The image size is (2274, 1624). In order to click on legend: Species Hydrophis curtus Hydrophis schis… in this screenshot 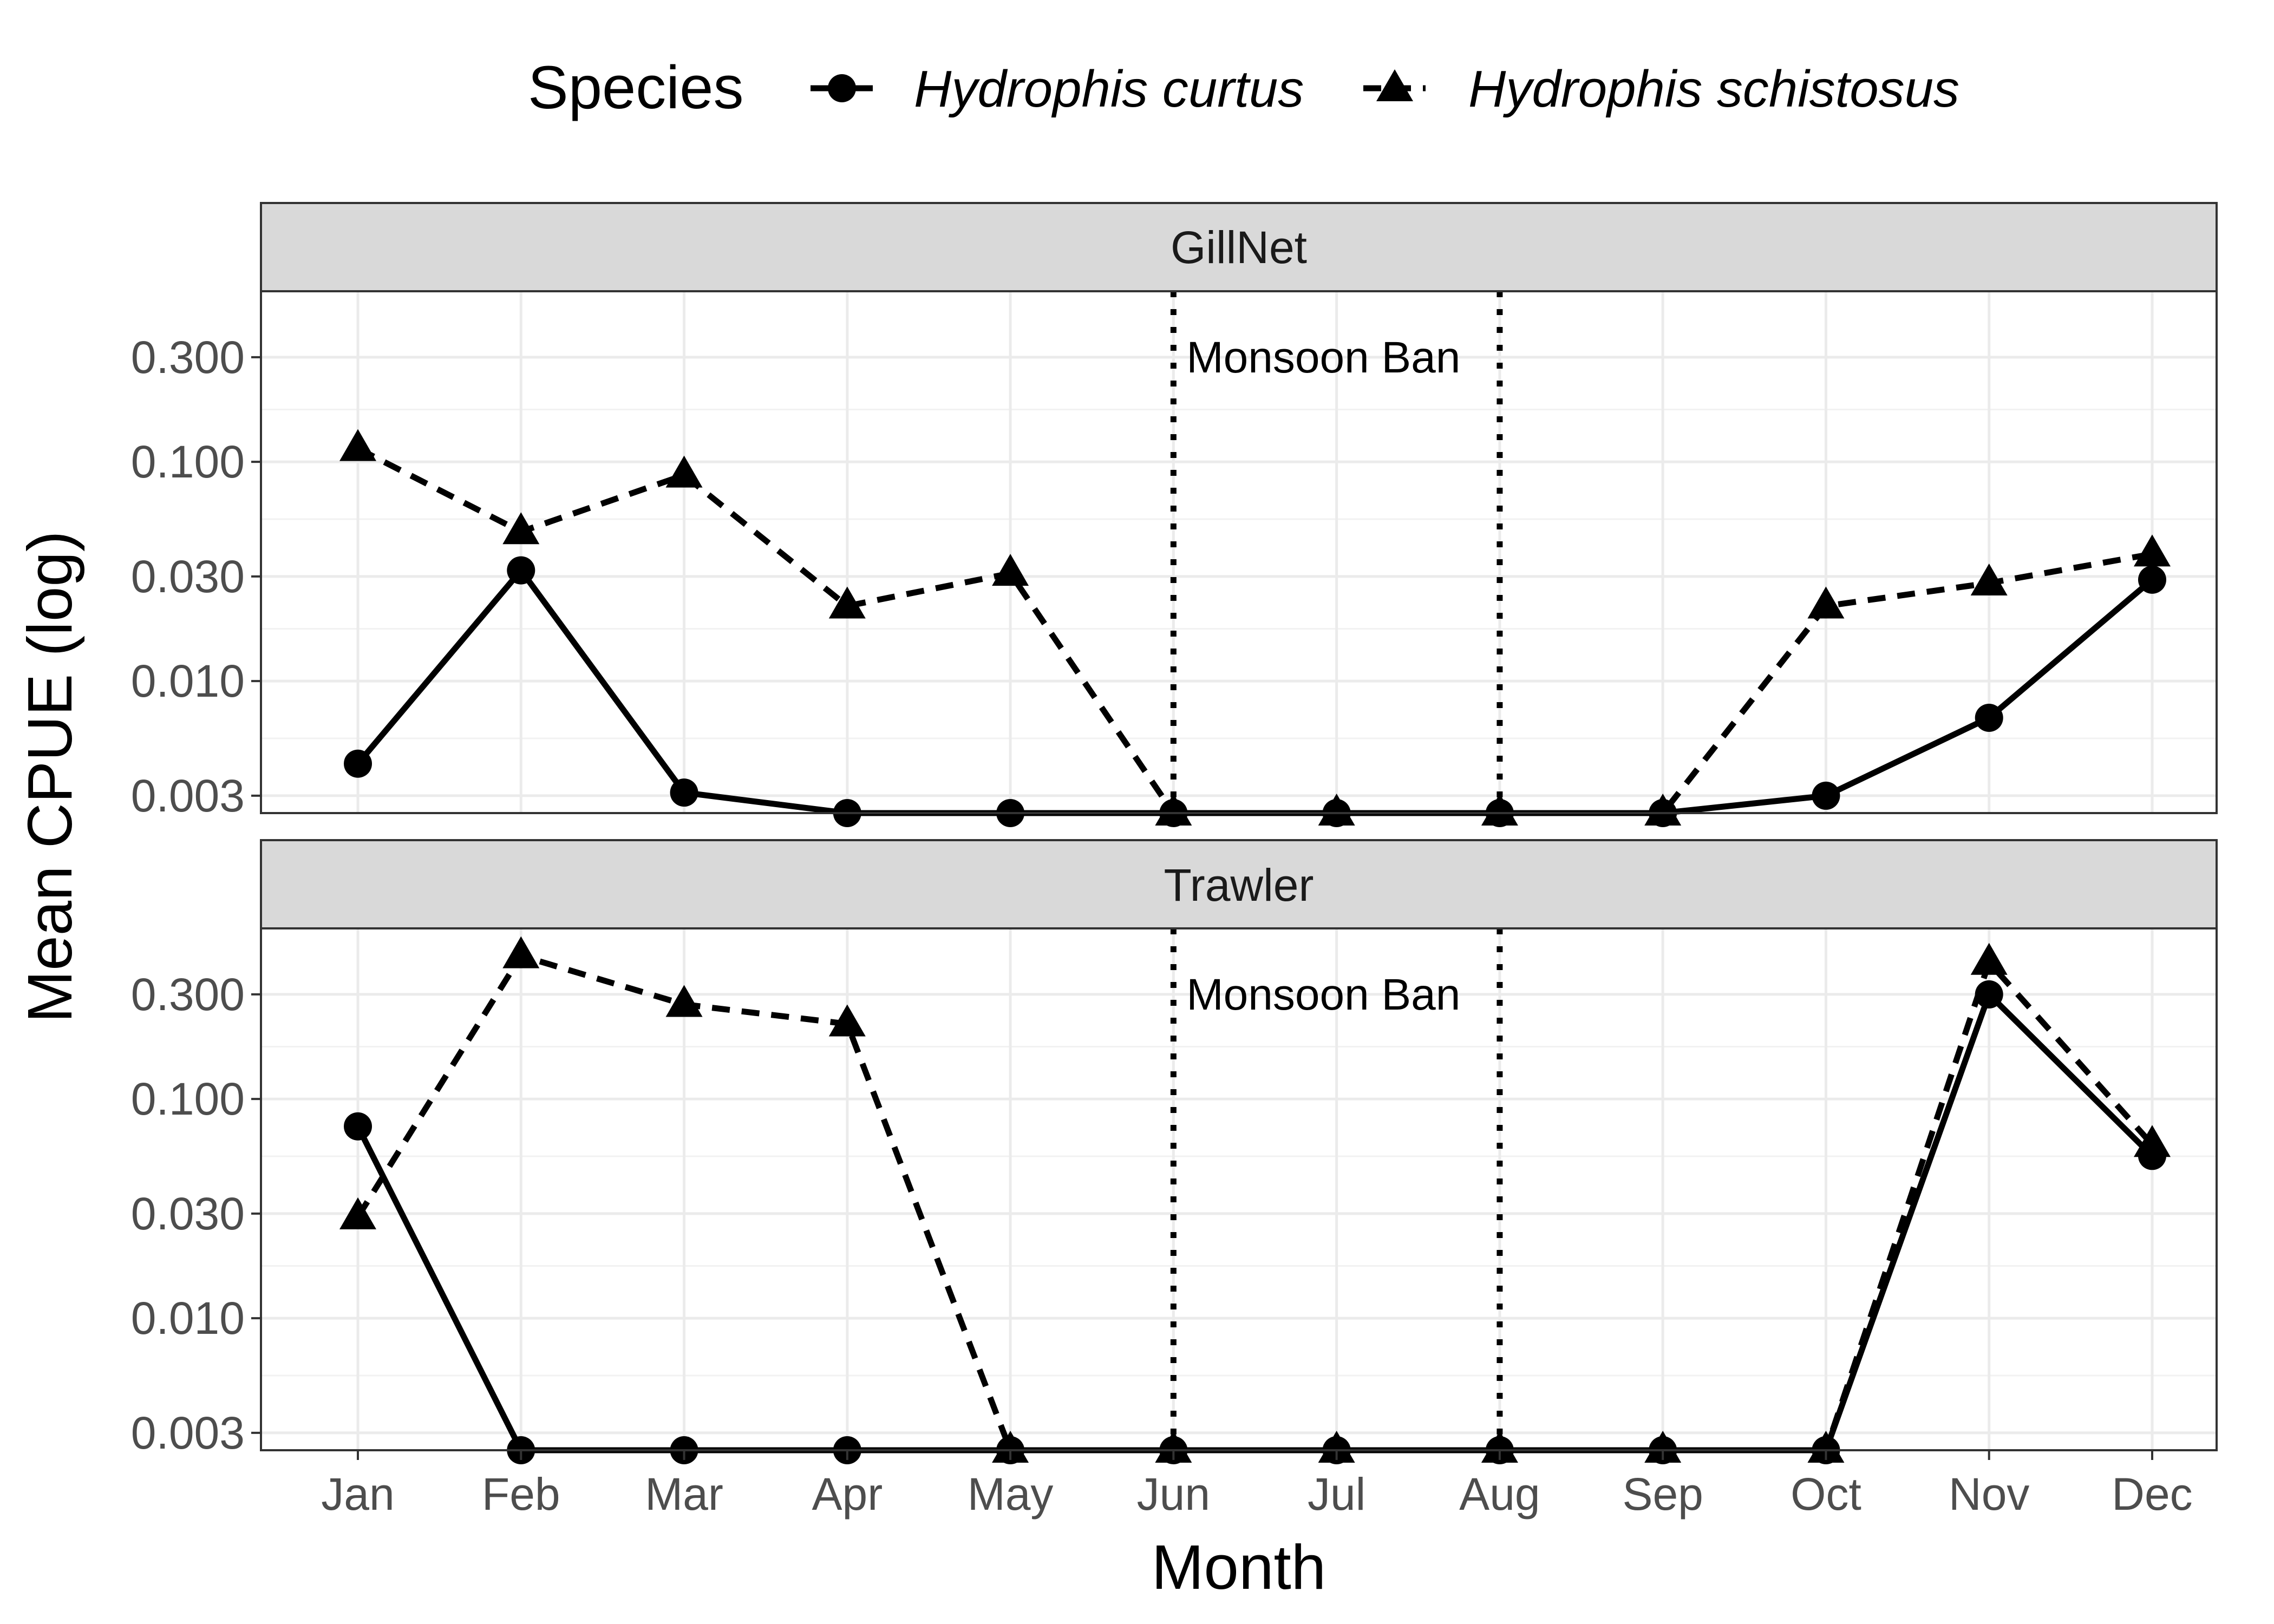, I will do `click(1243, 87)`.